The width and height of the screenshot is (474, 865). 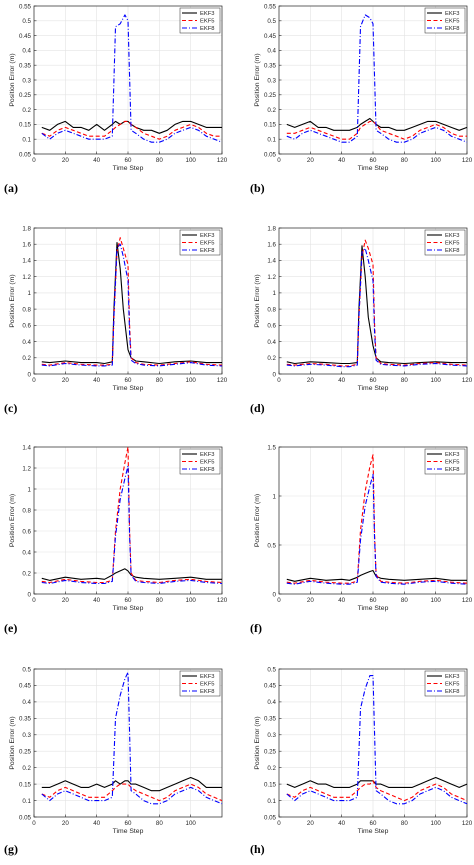 What do you see at coordinates (11, 188) in the screenshot?
I see `panel-label: (a)` at bounding box center [11, 188].